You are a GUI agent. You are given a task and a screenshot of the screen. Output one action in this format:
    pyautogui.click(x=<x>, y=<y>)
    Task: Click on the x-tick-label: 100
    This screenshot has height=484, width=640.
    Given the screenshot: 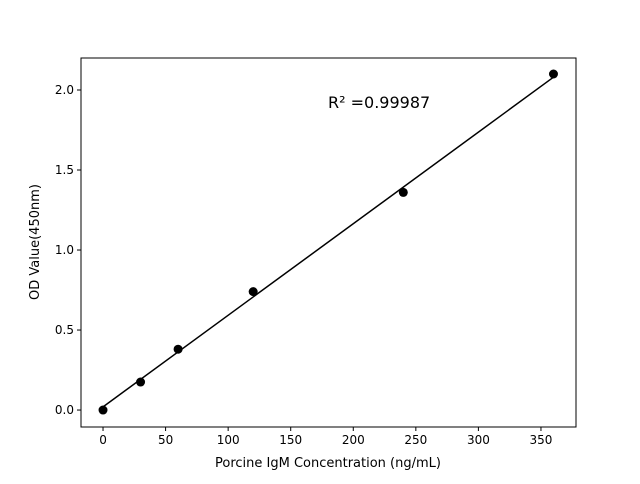 What is the action you would take?
    pyautogui.click(x=228, y=440)
    